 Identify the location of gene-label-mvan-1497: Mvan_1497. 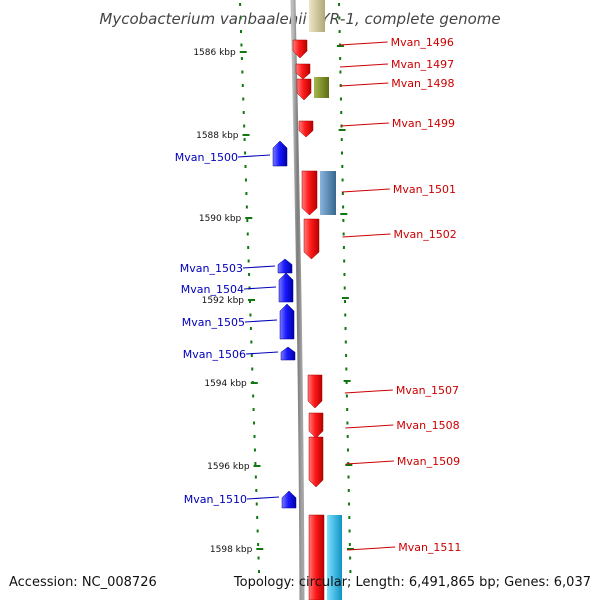
(422, 64).